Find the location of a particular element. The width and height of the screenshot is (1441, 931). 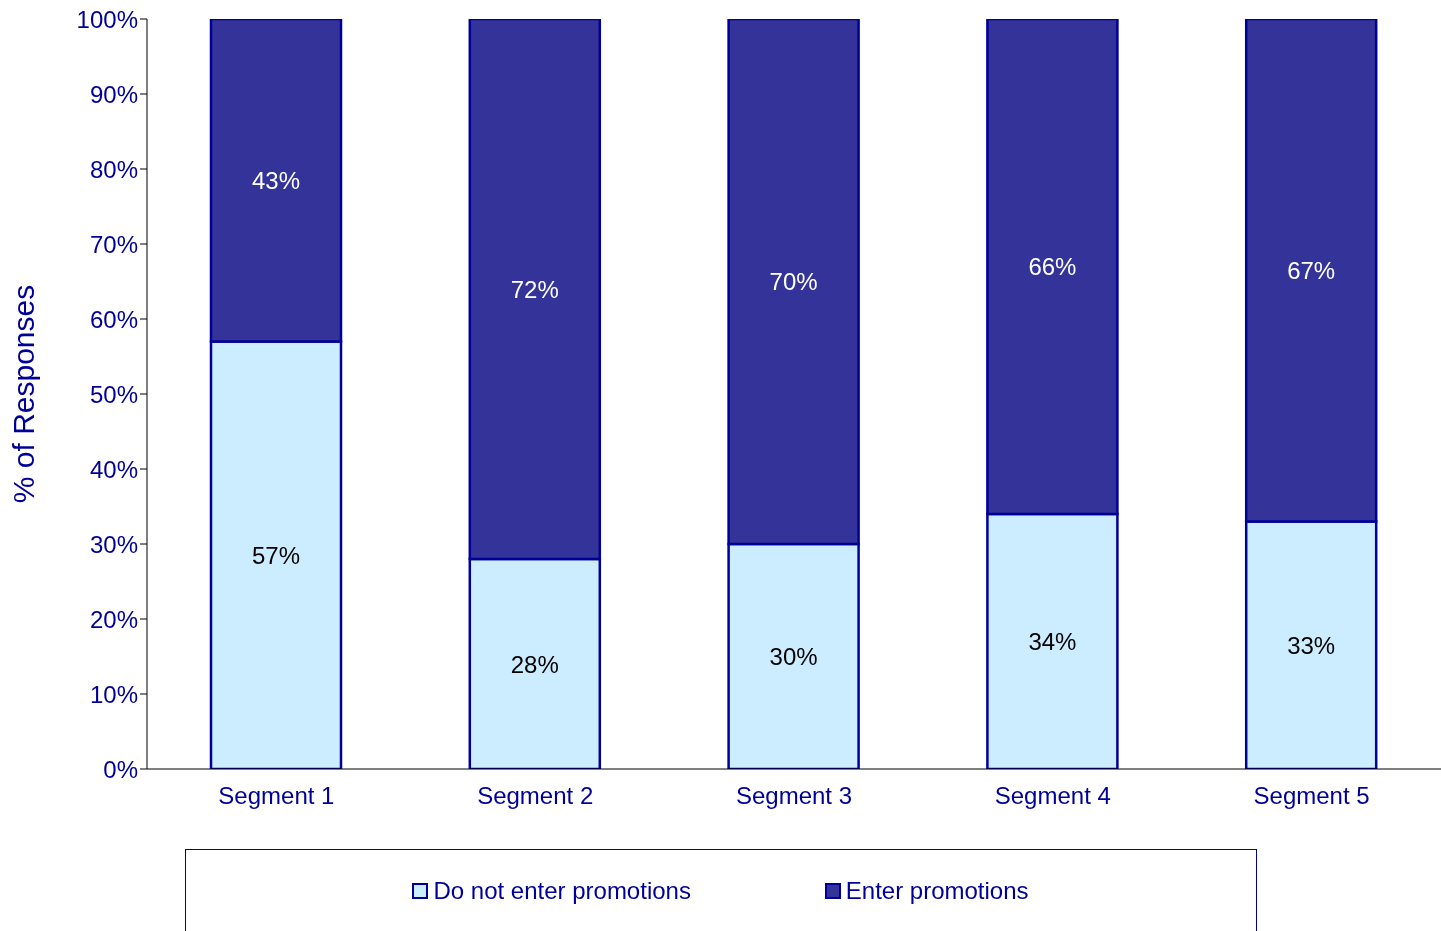

data-label: 66% is located at coordinates (1052, 266).